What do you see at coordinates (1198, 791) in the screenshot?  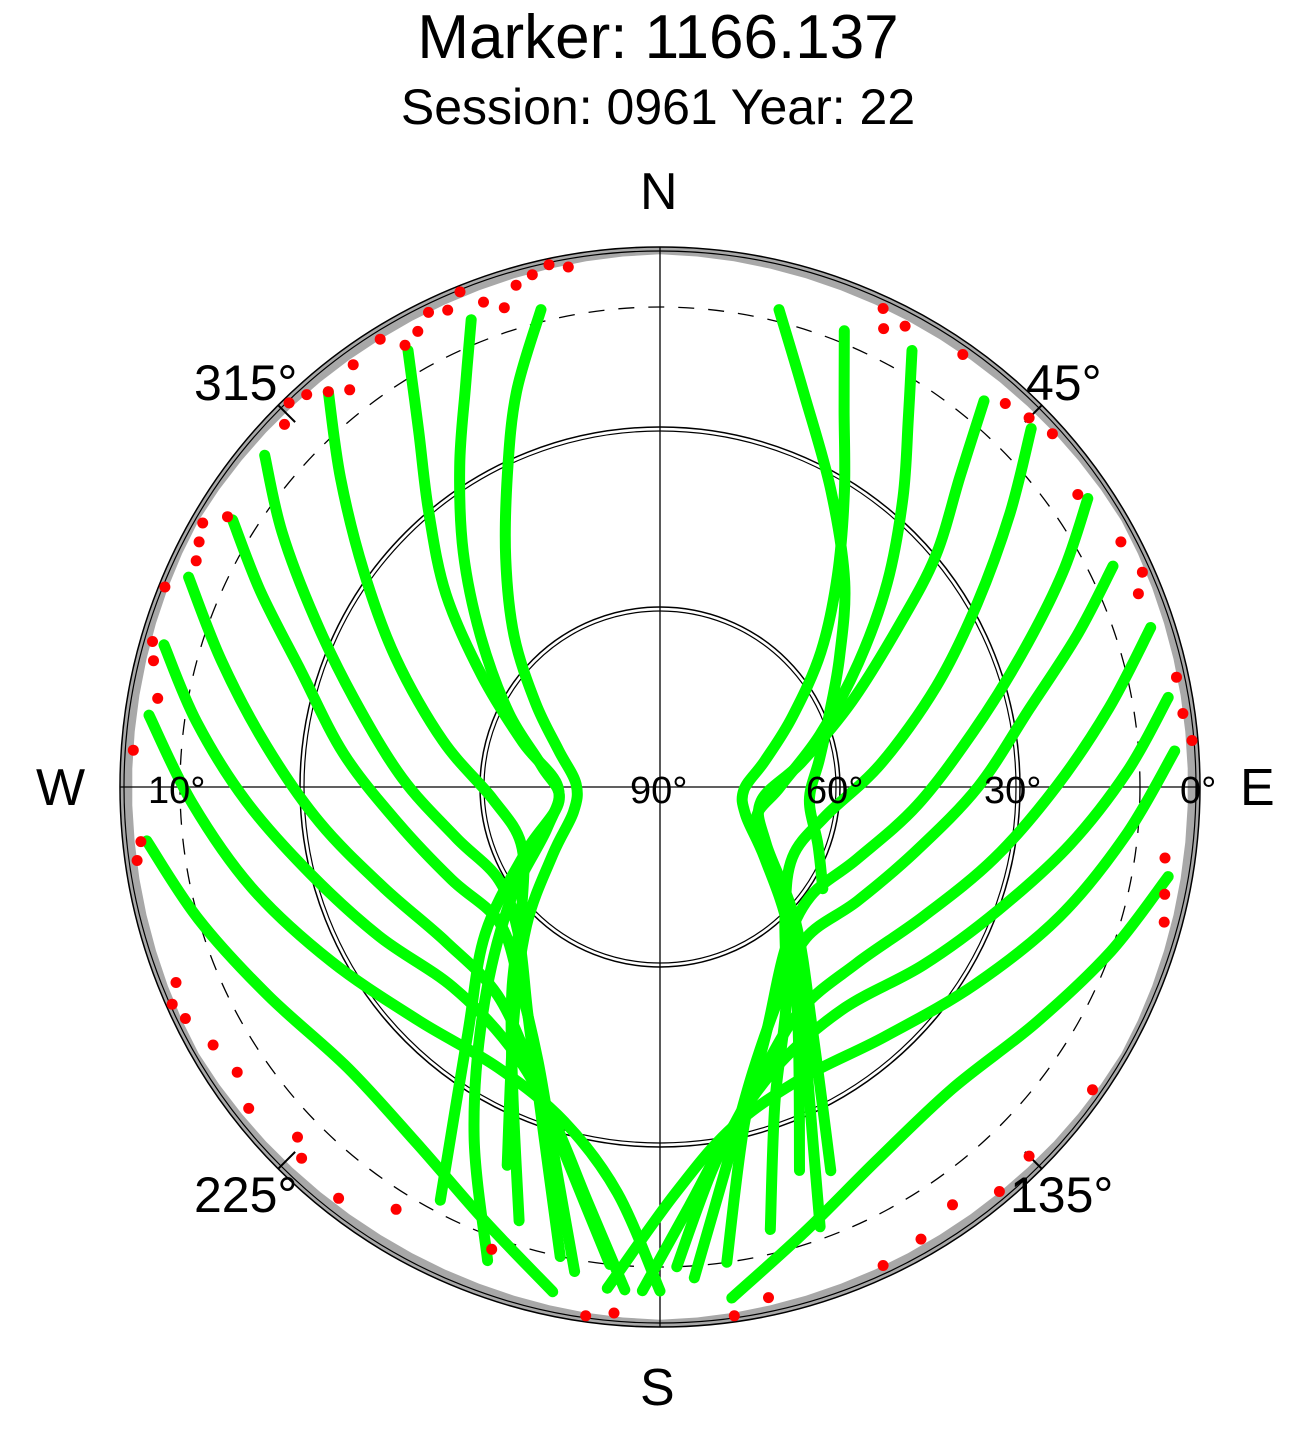 I see `elevation-label-0: 0°` at bounding box center [1198, 791].